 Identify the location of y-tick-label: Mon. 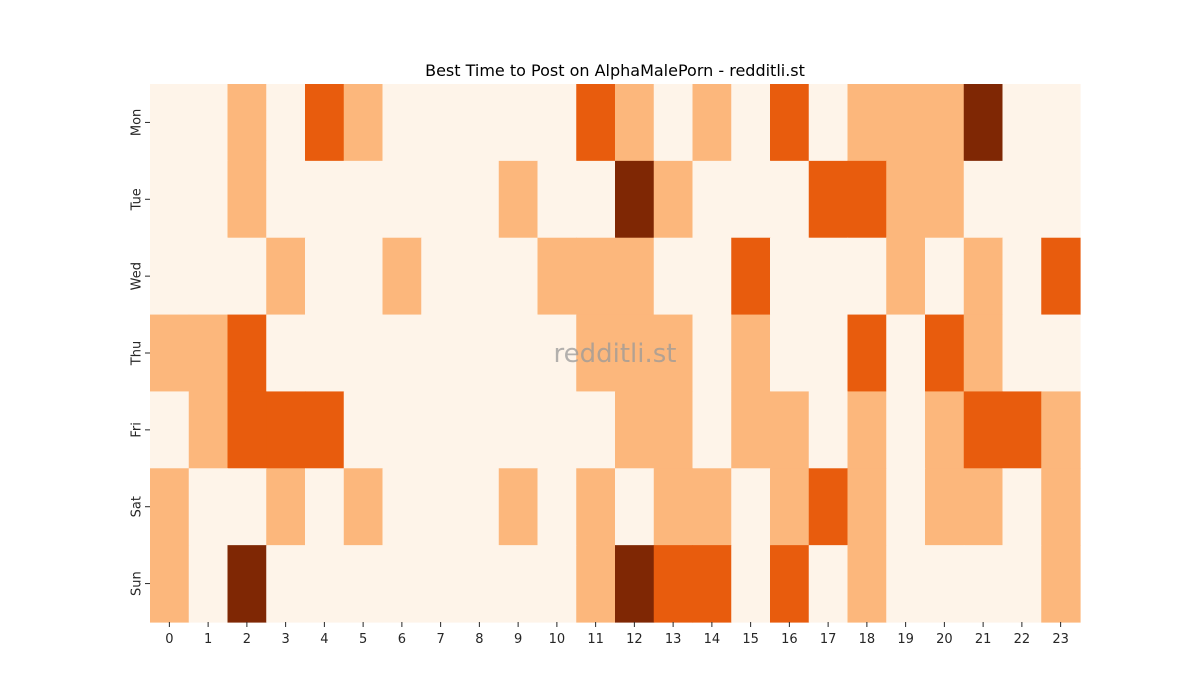
(137, 122).